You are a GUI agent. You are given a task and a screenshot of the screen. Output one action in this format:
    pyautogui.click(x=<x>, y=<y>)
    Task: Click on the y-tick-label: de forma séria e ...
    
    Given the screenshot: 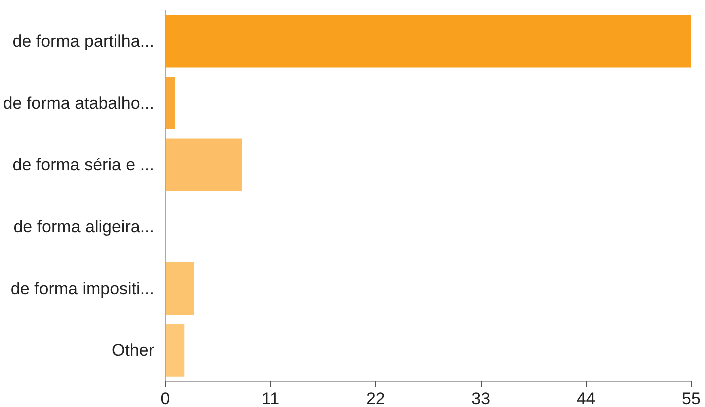 What is the action you would take?
    pyautogui.click(x=83, y=165)
    